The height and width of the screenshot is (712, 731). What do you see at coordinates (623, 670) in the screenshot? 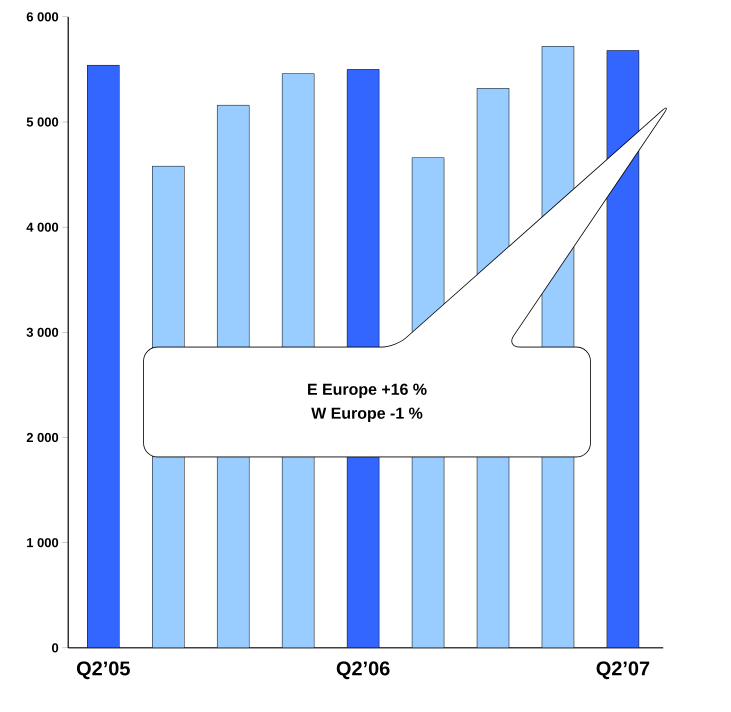
I see `x-tick-label: Q2’07` at bounding box center [623, 670].